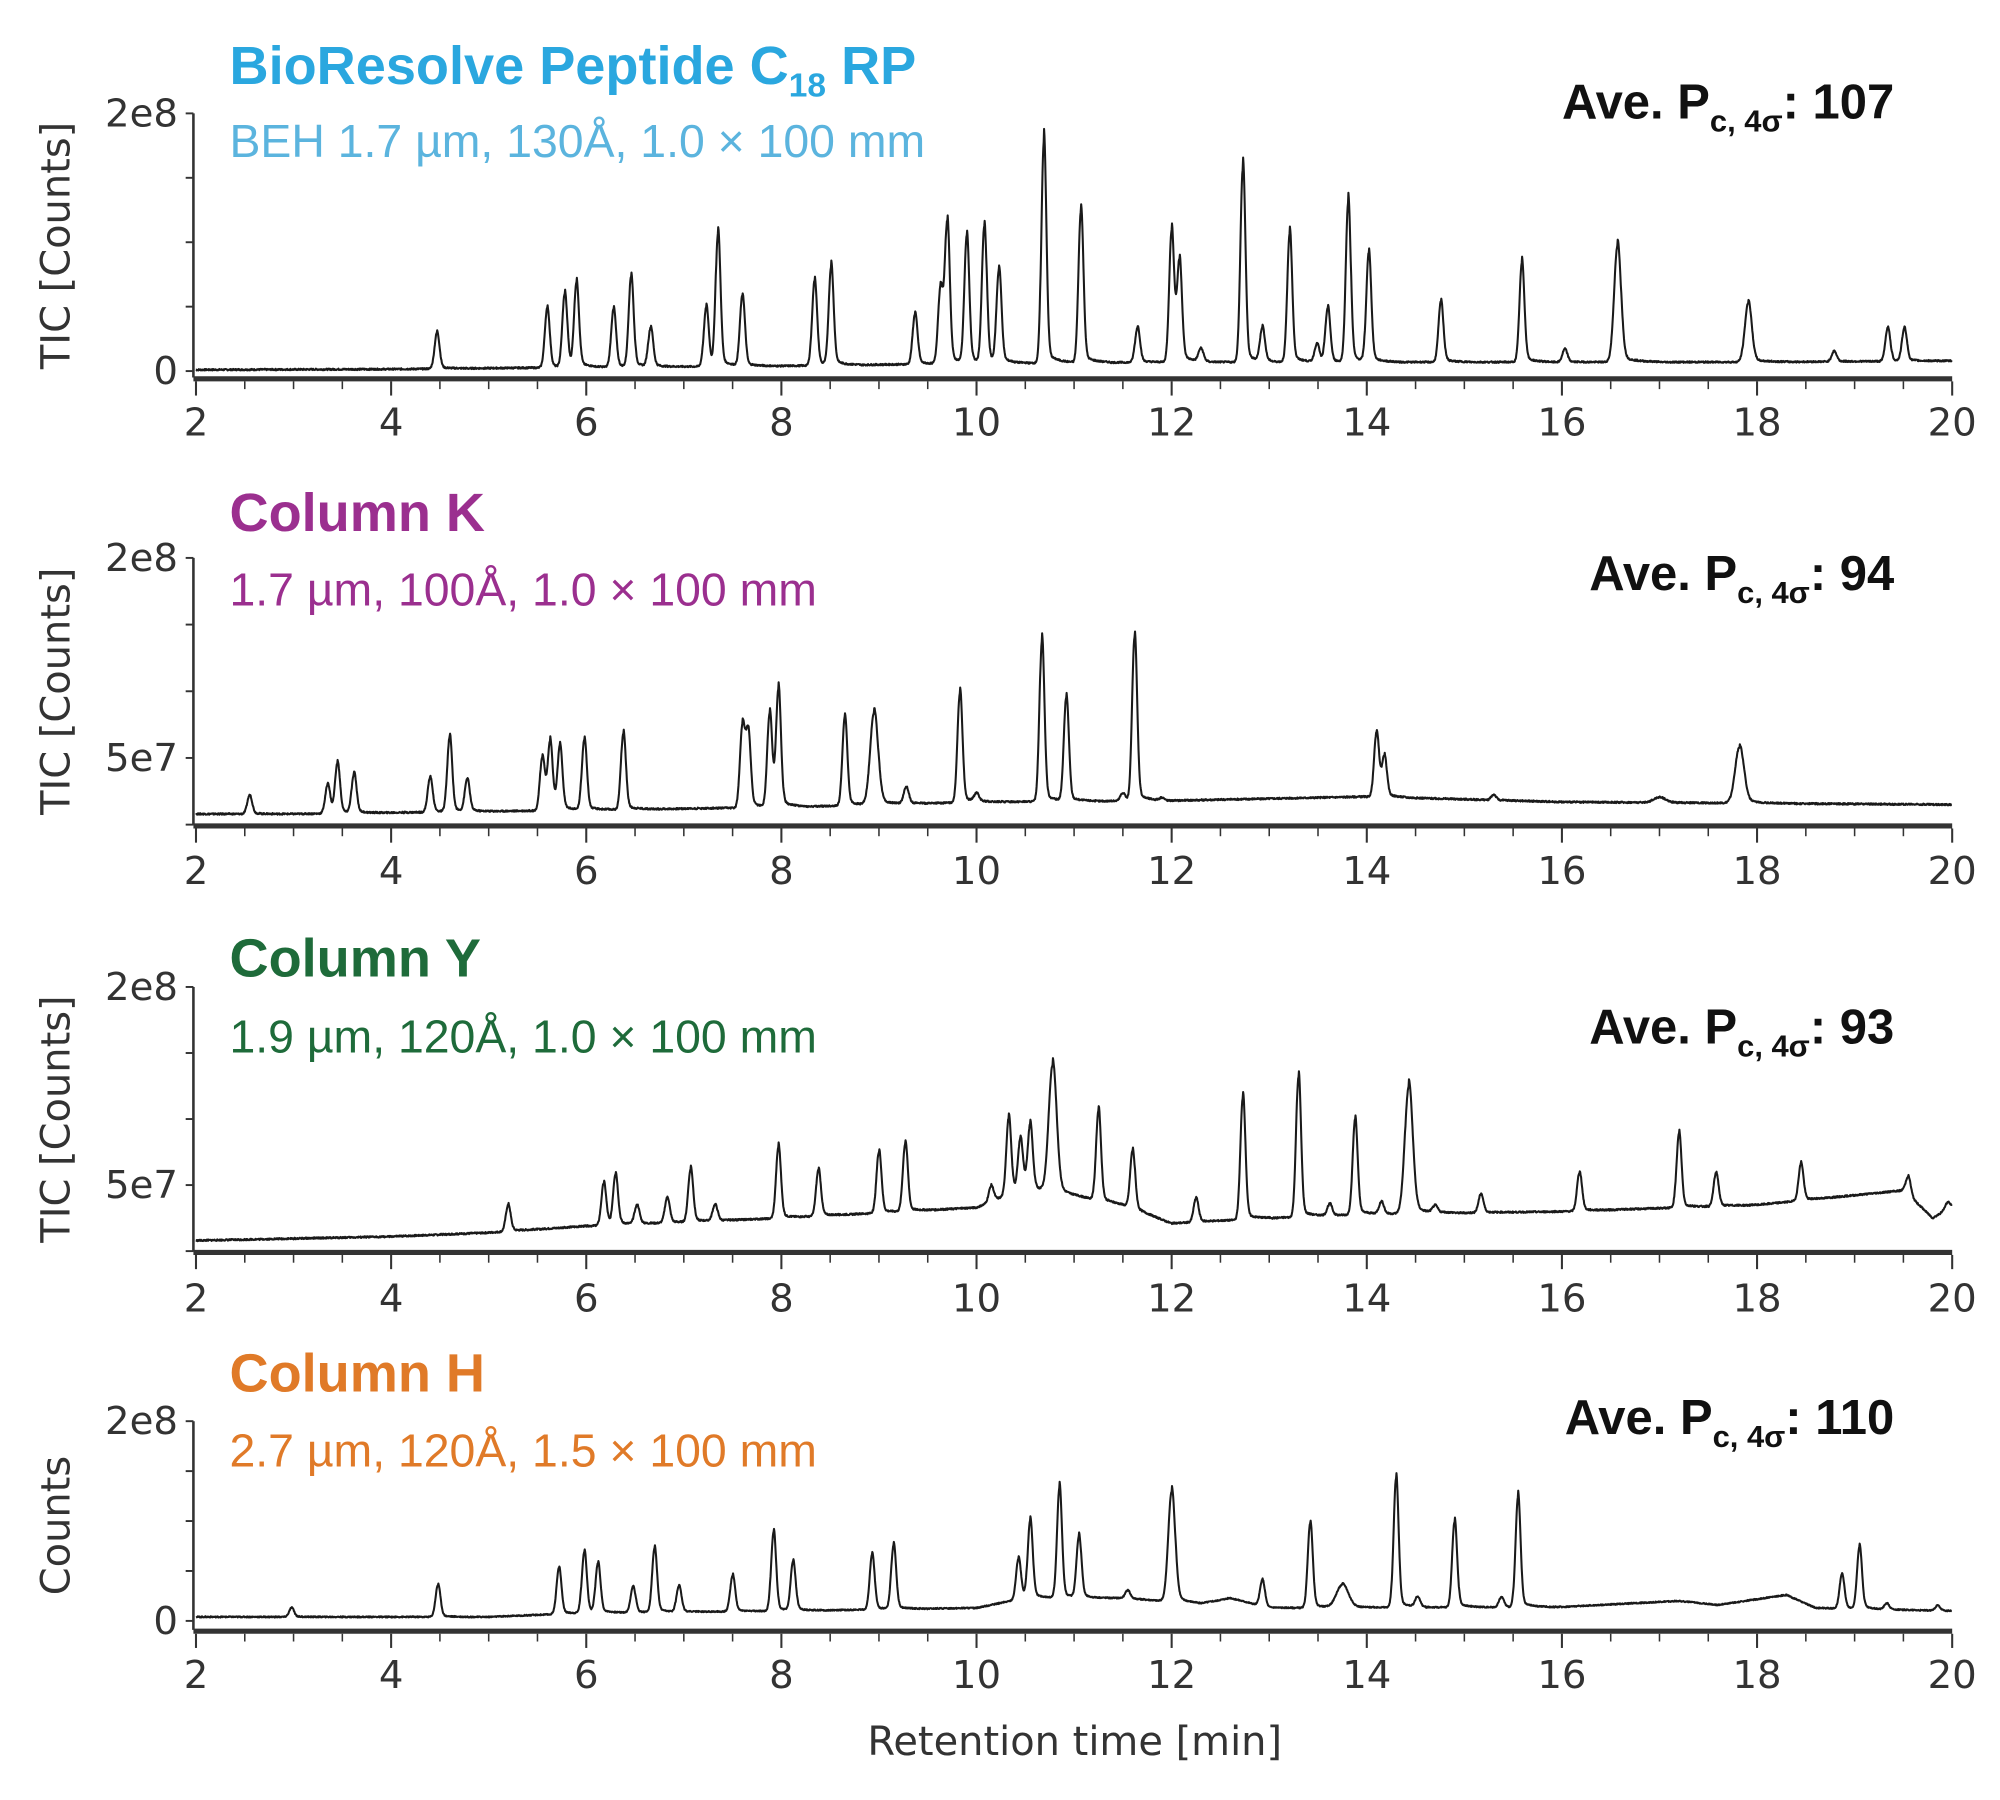  Describe the element at coordinates (1852, 574) in the screenshot. I see `pc-value: : 94` at that location.